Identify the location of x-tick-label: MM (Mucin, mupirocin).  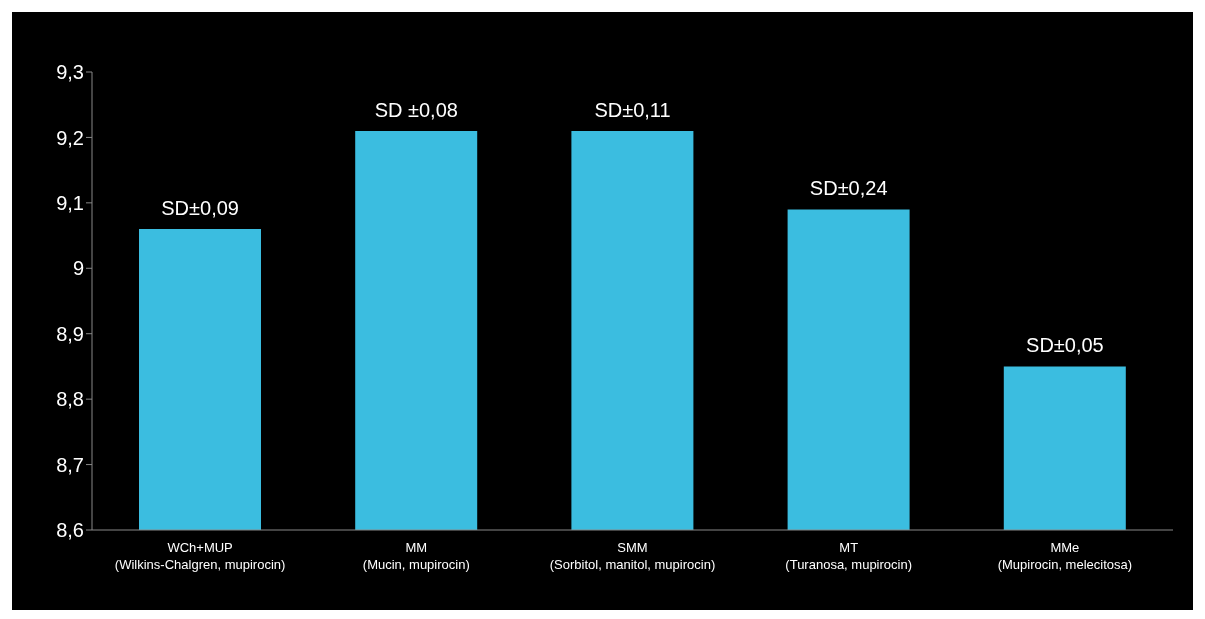
(416, 556).